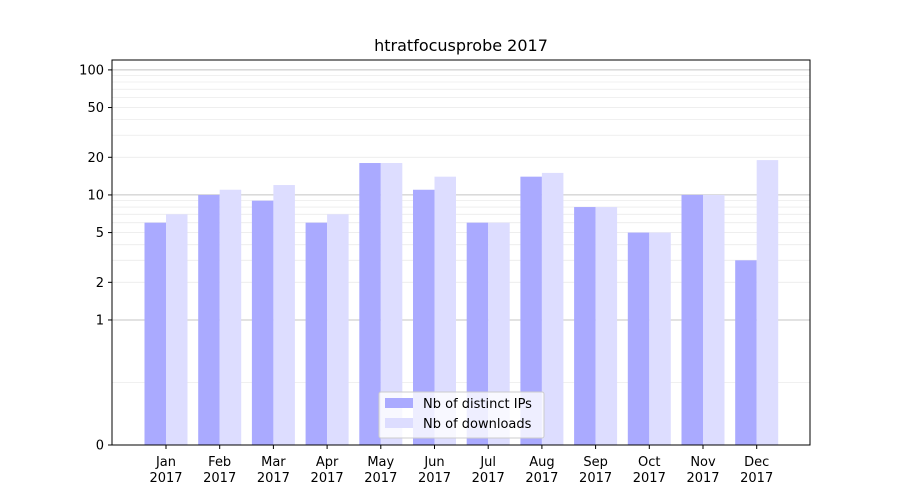 This screenshot has height=500, width=900. What do you see at coordinates (91, 70) in the screenshot?
I see `y-tick-label: 100` at bounding box center [91, 70].